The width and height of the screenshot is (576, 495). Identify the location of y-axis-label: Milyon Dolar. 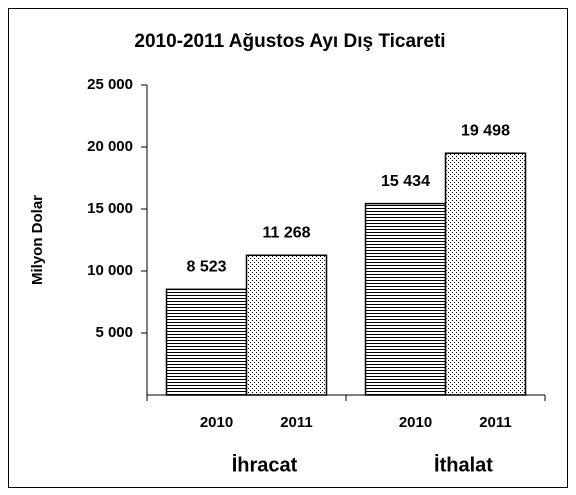
(37, 240).